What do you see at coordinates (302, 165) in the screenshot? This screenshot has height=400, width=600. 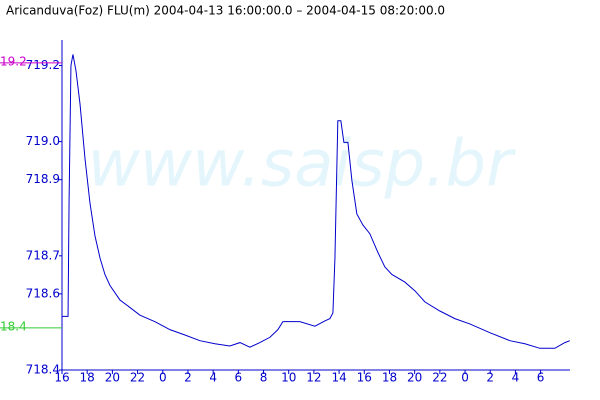 I see `watermark: www.saisp.br` at bounding box center [302, 165].